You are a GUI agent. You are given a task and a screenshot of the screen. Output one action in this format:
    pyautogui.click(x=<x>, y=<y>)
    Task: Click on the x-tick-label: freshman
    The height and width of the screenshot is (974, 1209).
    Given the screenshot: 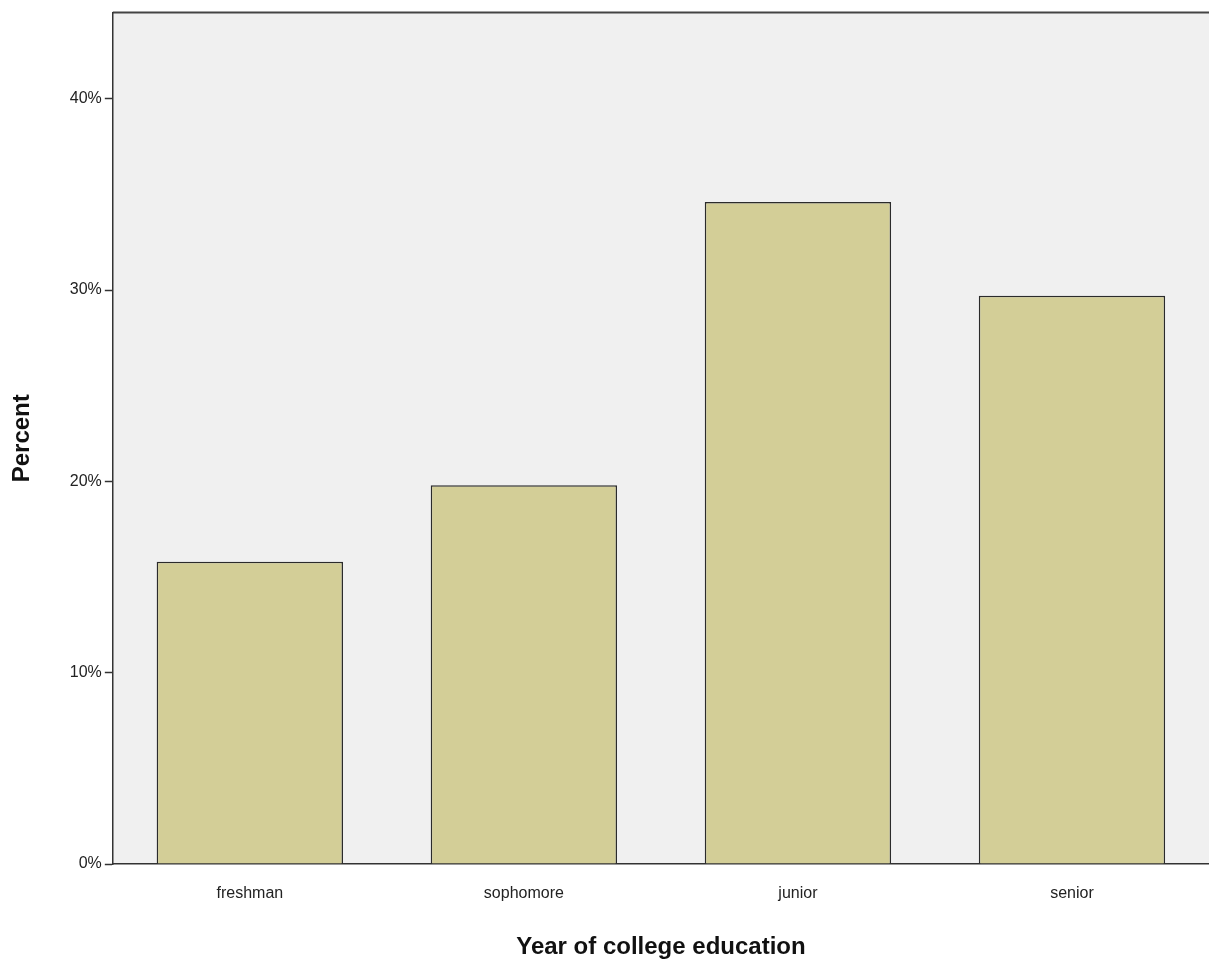 What is the action you would take?
    pyautogui.click(x=250, y=893)
    